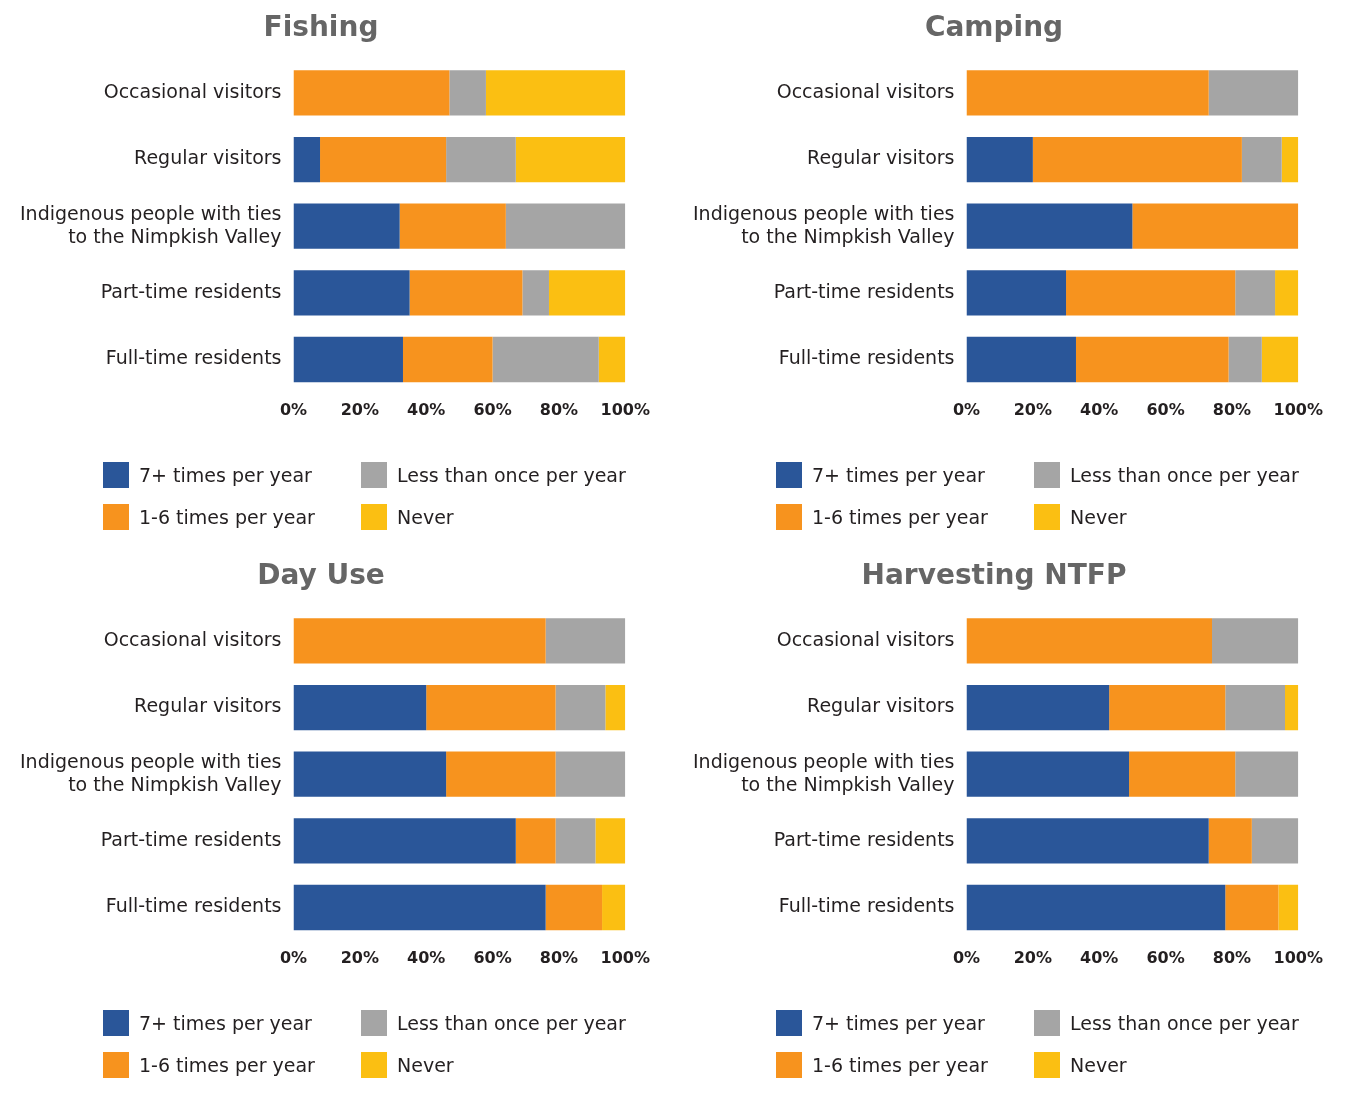 The height and width of the screenshot is (1110, 1347). What do you see at coordinates (994, 575) in the screenshot?
I see `chart-title: Harvesting NTFP` at bounding box center [994, 575].